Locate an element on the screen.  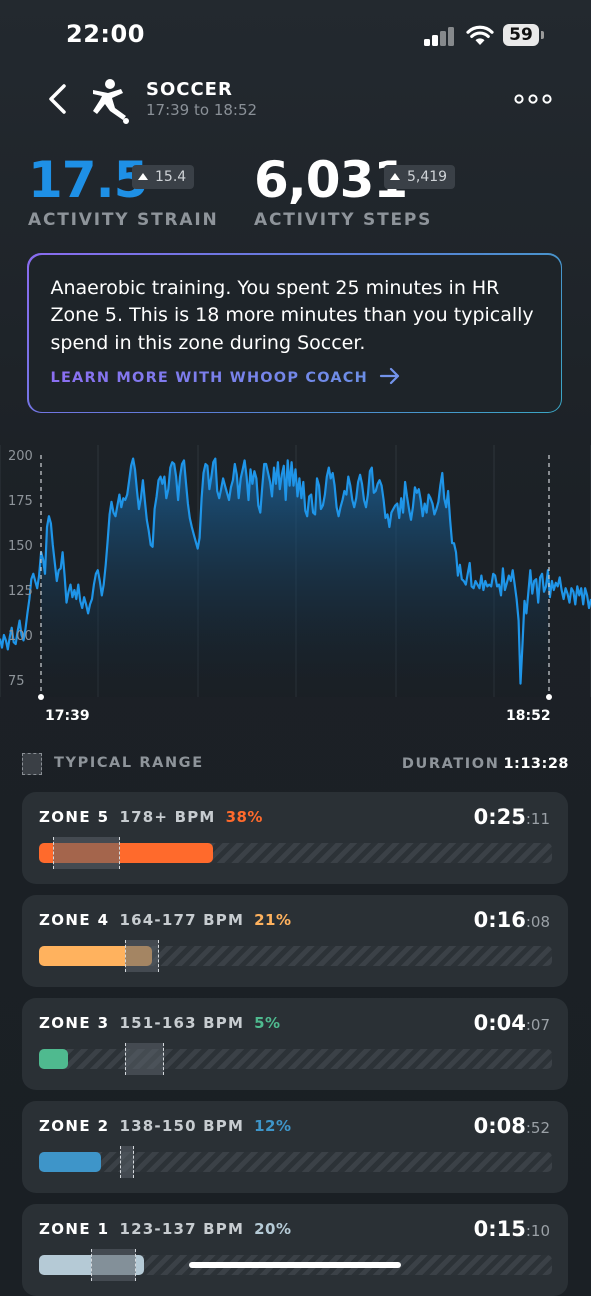
strain-delta-badge: 15.4 is located at coordinates (163, 177).